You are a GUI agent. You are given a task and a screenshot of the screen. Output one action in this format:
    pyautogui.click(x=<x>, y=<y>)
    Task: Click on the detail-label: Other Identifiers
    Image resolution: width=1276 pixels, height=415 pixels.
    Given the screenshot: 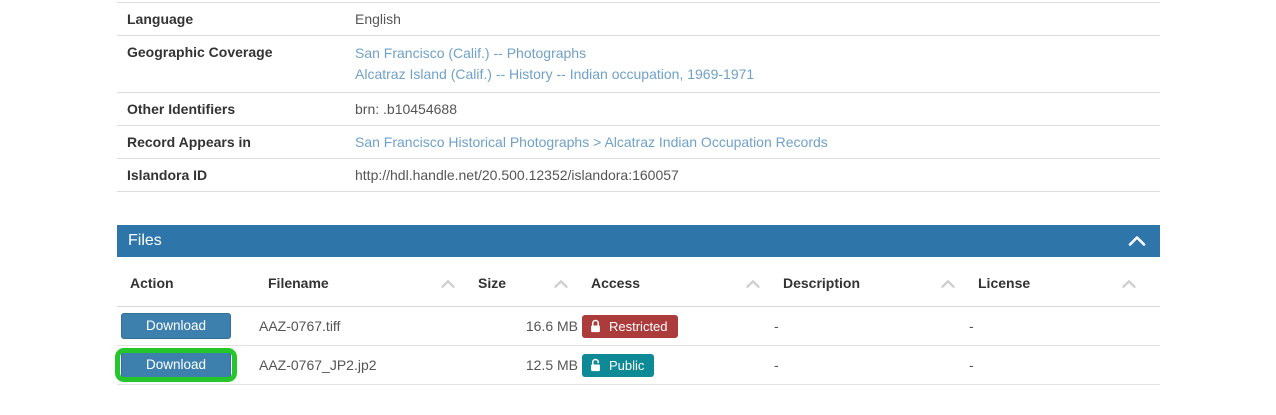 What is the action you would take?
    pyautogui.click(x=231, y=109)
    